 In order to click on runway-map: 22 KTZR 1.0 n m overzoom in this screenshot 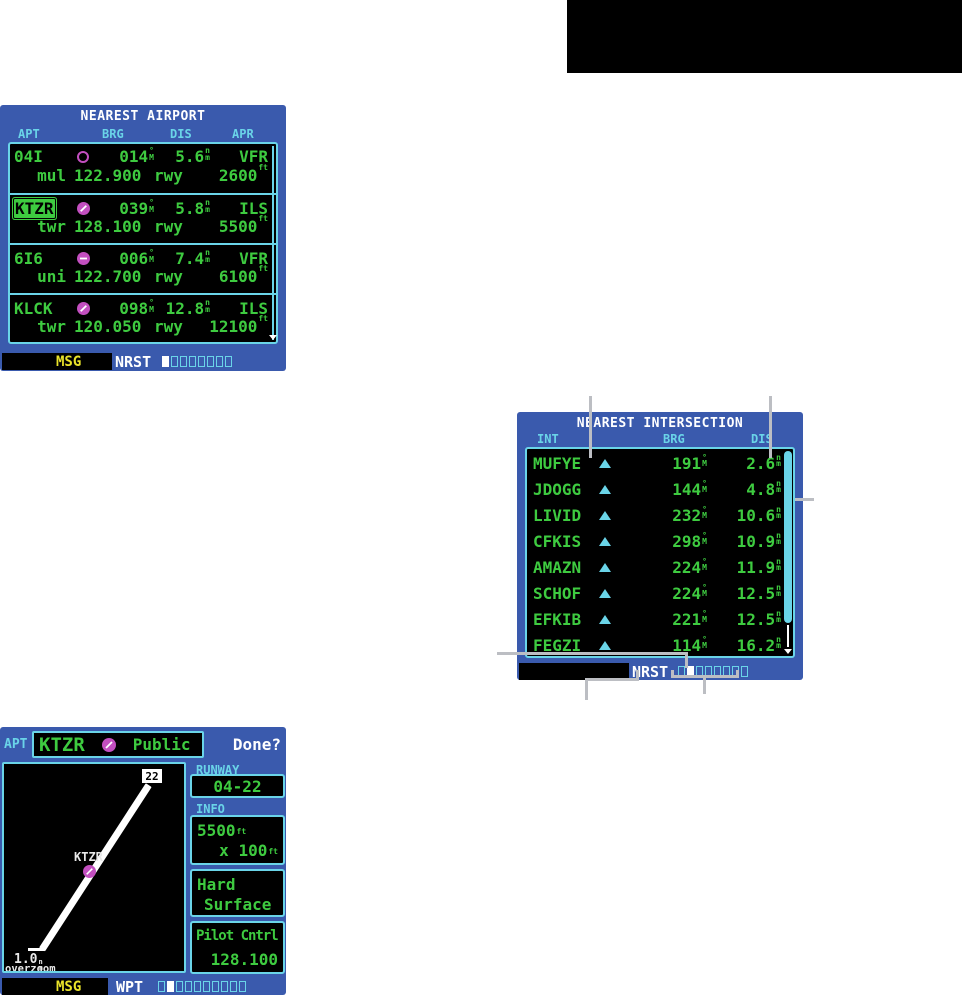, I will do `click(94, 867)`.